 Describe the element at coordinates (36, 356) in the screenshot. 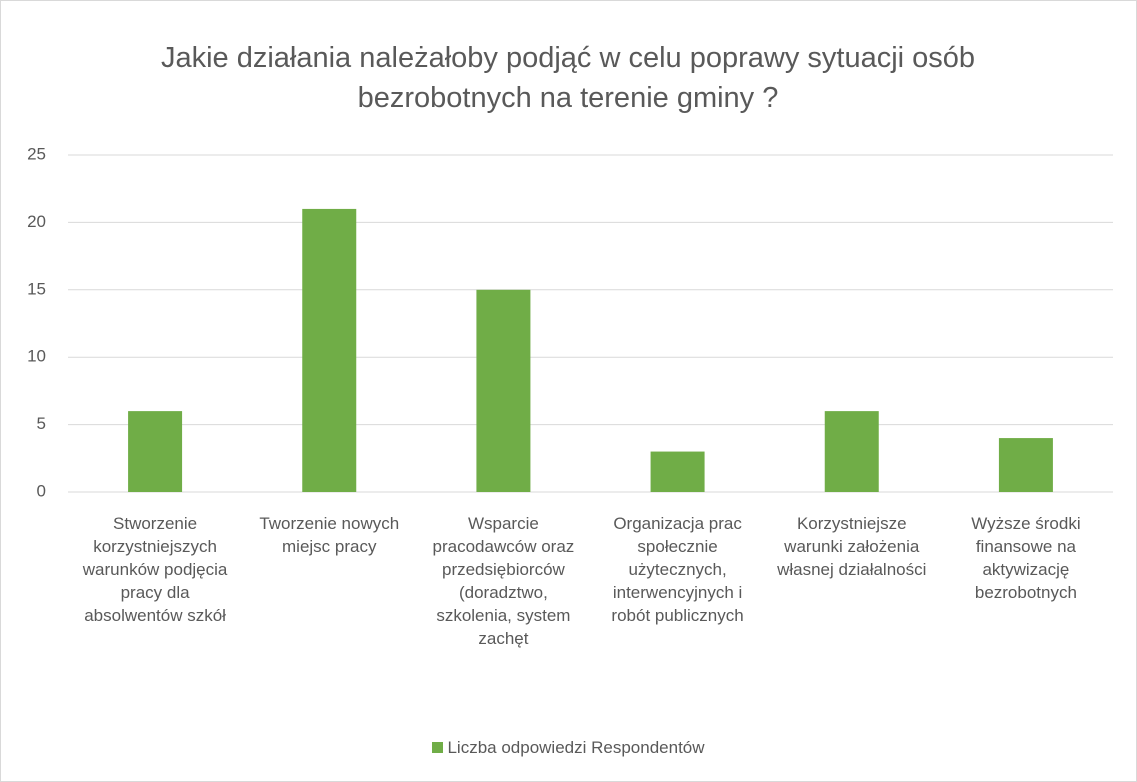

I see `y-tick-label: 10` at that location.